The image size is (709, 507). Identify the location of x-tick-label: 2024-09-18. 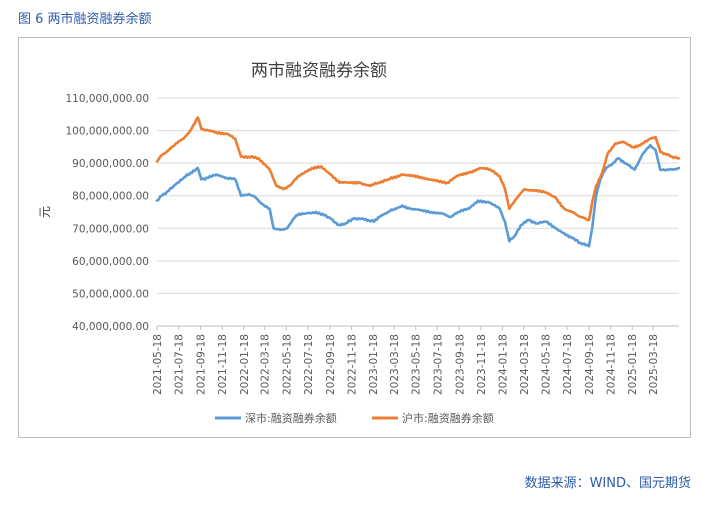
(590, 364).